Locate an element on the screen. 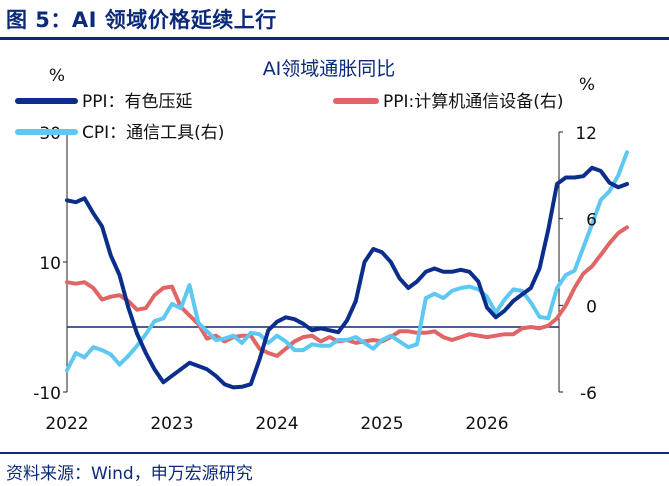 This screenshot has height=486, width=669. title-rule is located at coordinates (334, 38).